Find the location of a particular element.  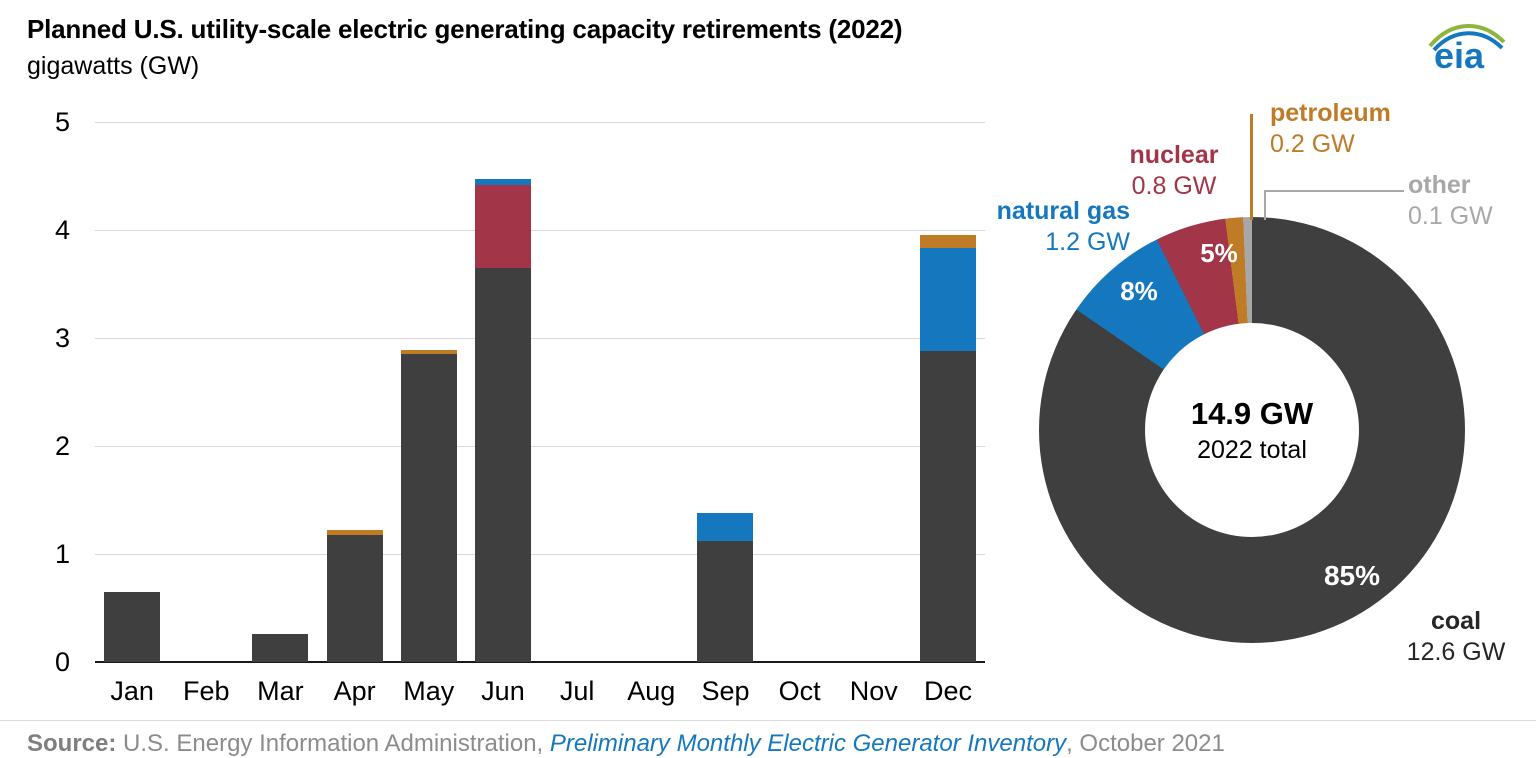

natural-gas-label: natural gas 1.2 GW is located at coordinates (1030, 227).